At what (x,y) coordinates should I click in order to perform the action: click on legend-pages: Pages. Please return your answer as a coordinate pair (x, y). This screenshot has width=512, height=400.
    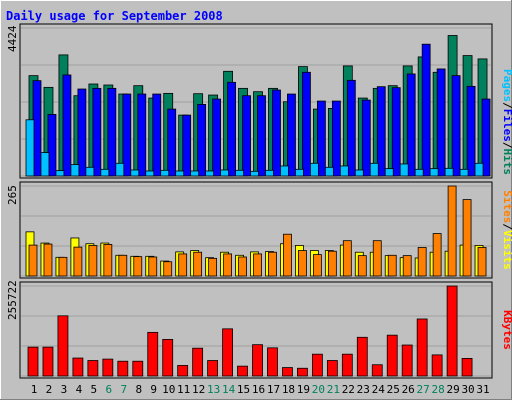
    Looking at the image, I should click on (506, 85).